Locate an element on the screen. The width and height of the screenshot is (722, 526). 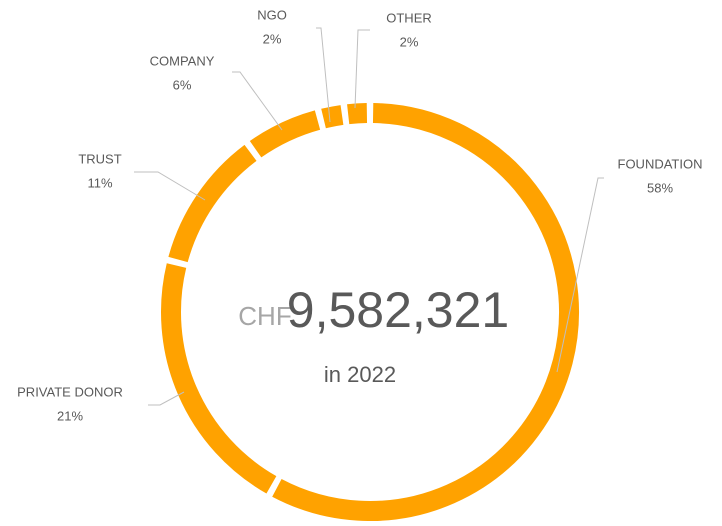
category-label: TRUST is located at coordinates (99, 158).